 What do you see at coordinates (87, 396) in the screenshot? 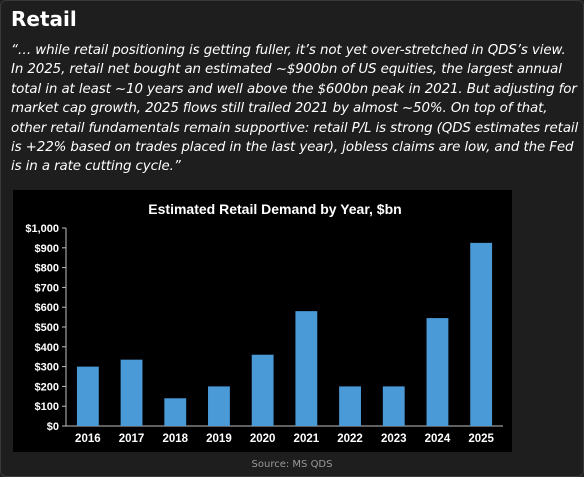
I see `bar-2016` at bounding box center [87, 396].